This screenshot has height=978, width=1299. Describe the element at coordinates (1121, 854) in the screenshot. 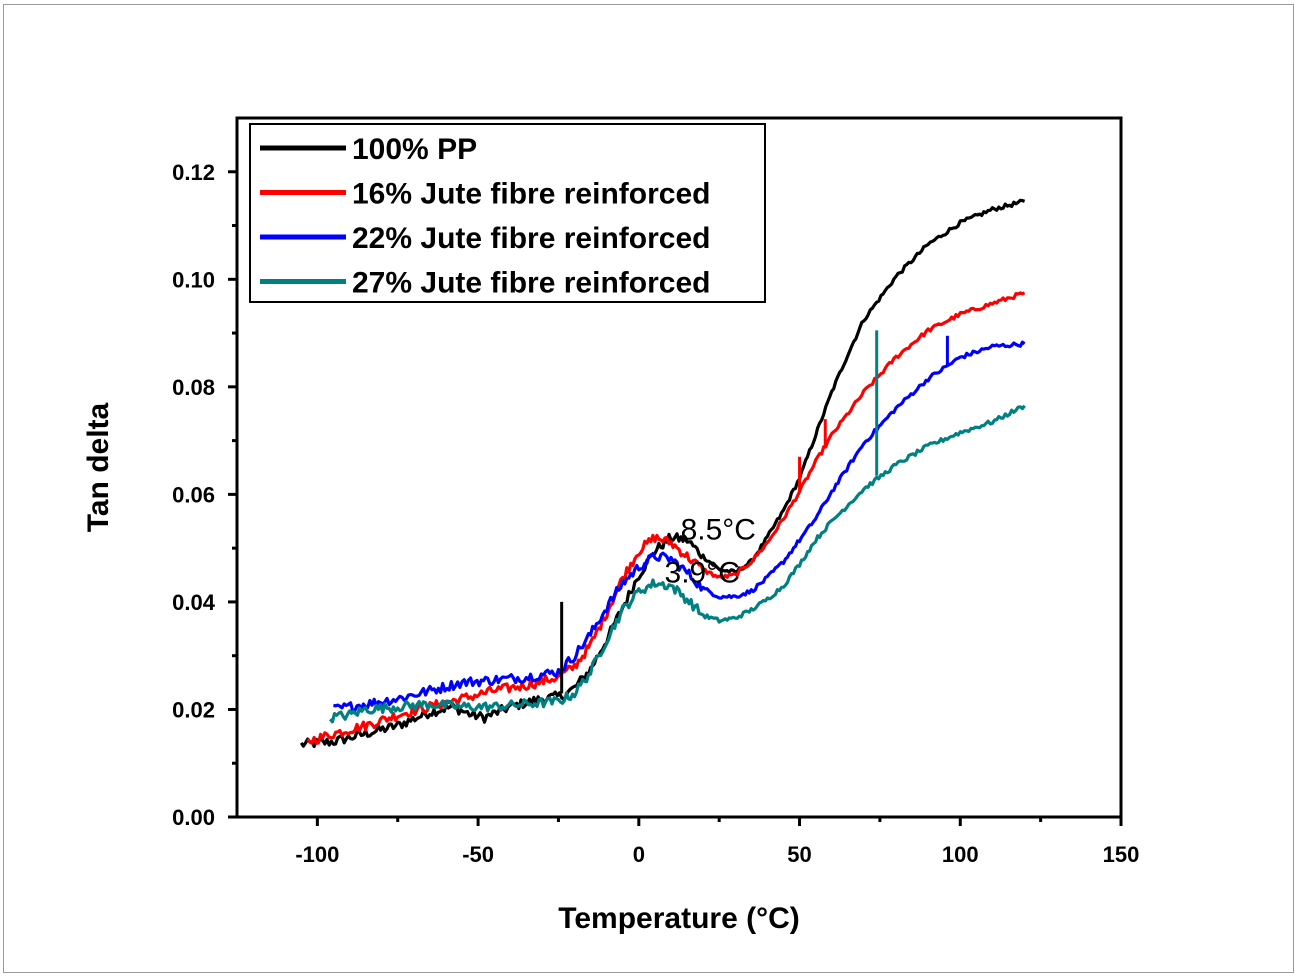

I see `x-tick-label: 150` at that location.